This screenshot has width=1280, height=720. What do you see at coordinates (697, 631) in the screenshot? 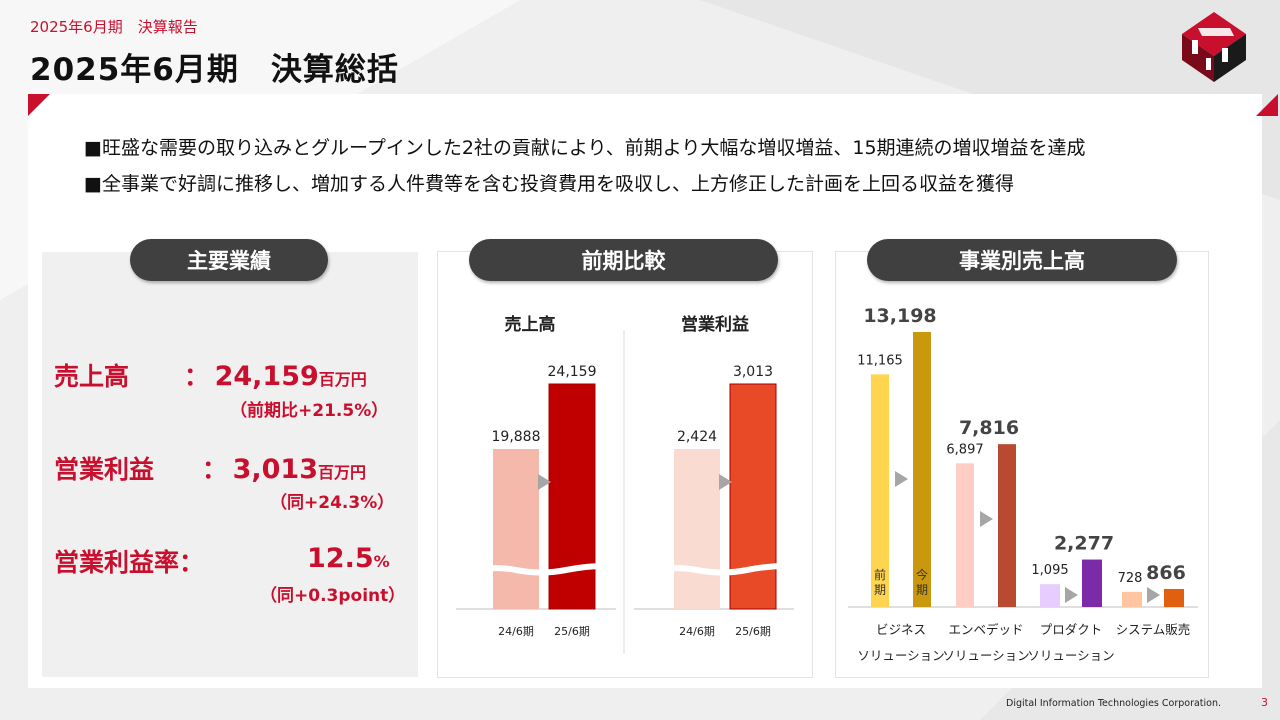
I see `op-cat-0-0: 24/6期` at bounding box center [697, 631].